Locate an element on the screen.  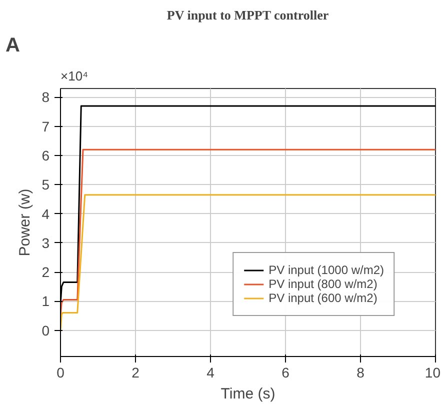
y-tick-label: 0 is located at coordinates (46, 330).